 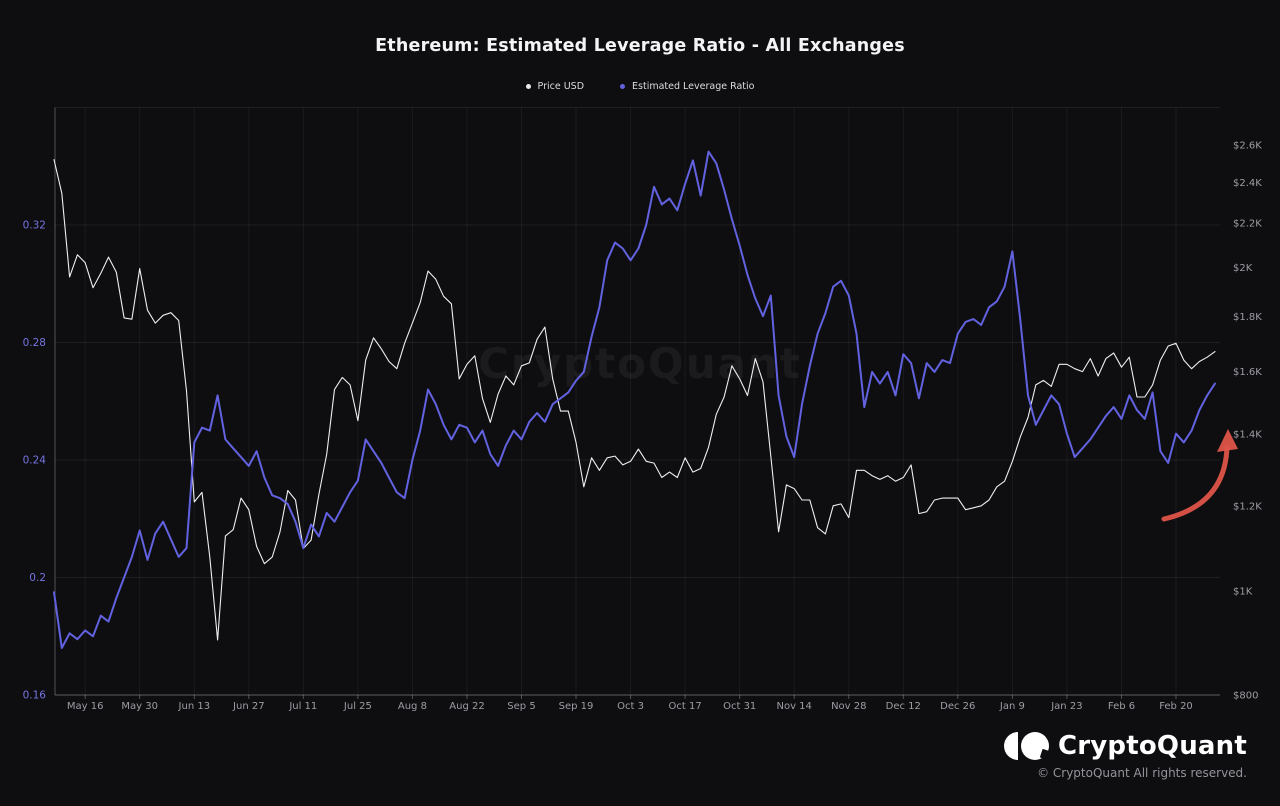 What do you see at coordinates (1036, 746) in the screenshot?
I see `logo-disc-shape` at bounding box center [1036, 746].